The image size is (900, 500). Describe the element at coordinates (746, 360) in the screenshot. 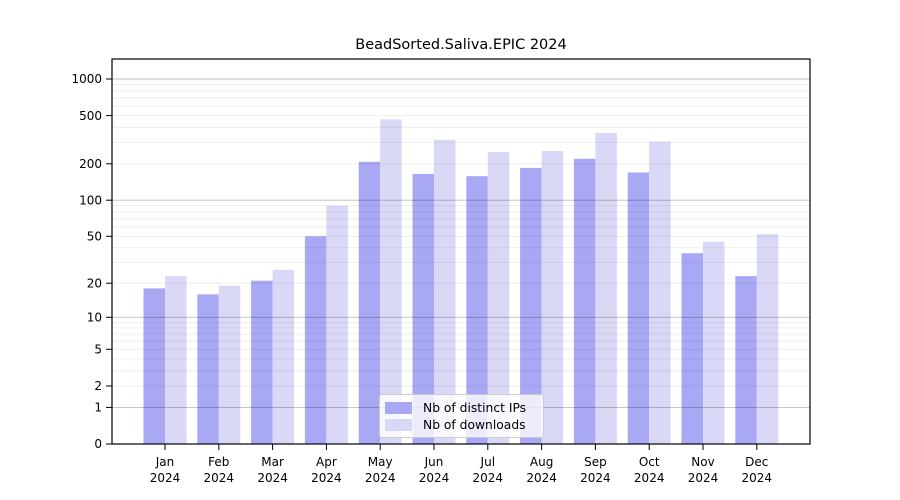

I see `bar-ips-dec` at that location.